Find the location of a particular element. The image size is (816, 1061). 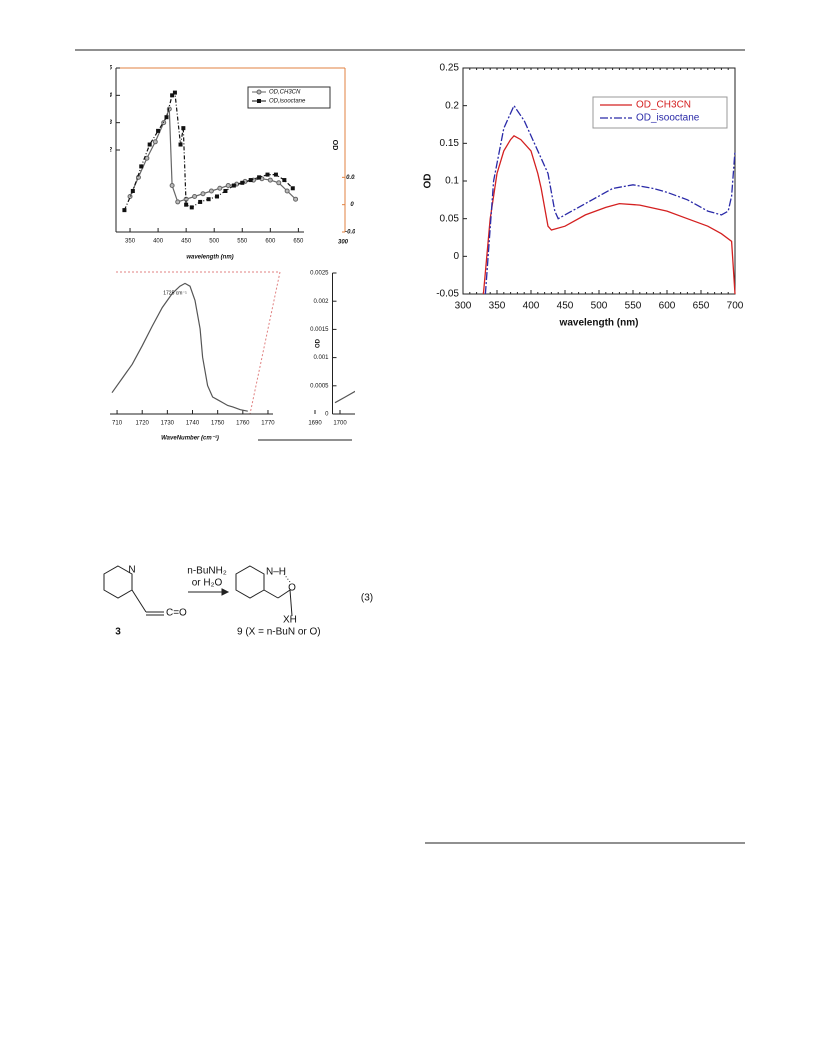

y-tick-label: 0.2 is located at coordinates (452, 105).